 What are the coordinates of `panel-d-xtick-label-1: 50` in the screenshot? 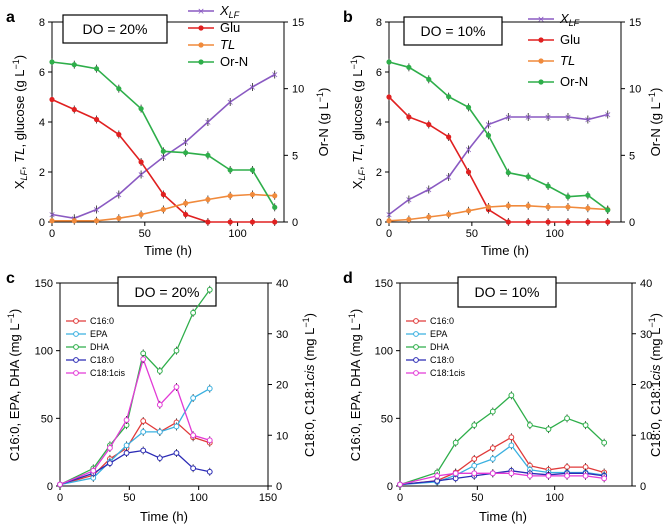 It's located at (477, 498).